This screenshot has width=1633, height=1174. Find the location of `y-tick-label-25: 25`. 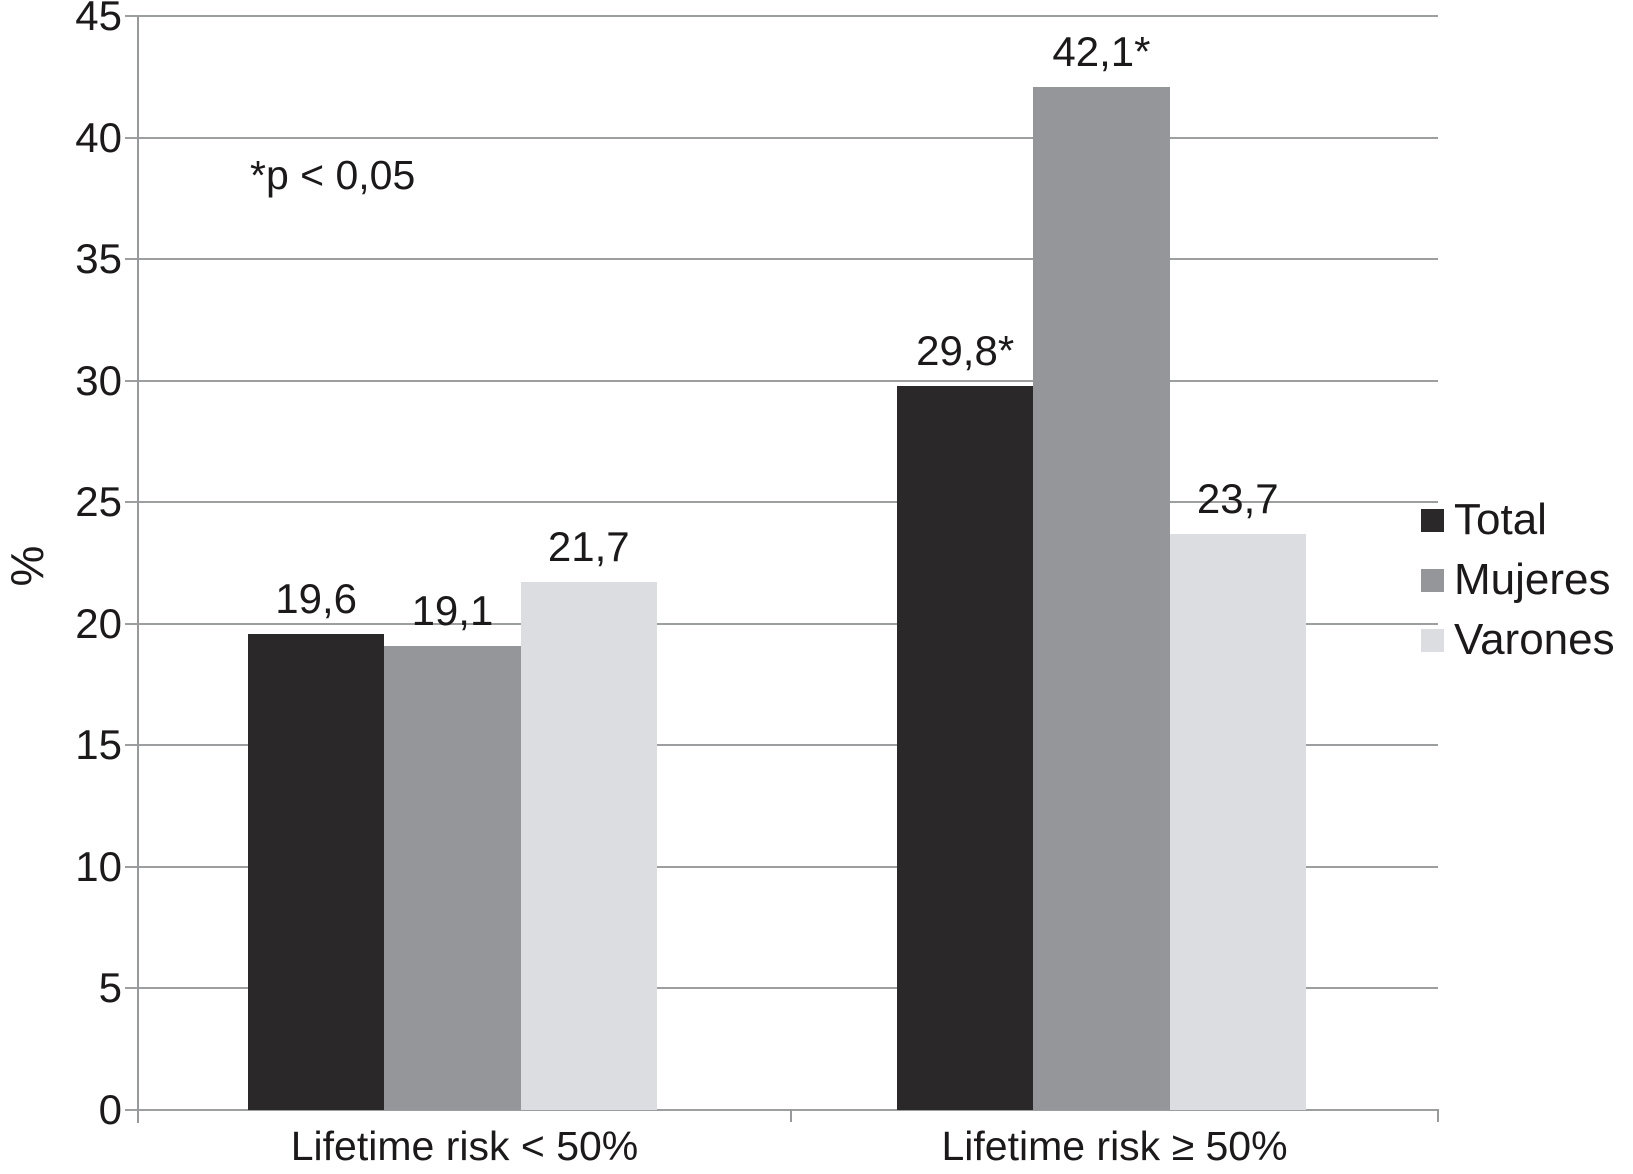

y-tick-label-25: 25 is located at coordinates (98, 502).